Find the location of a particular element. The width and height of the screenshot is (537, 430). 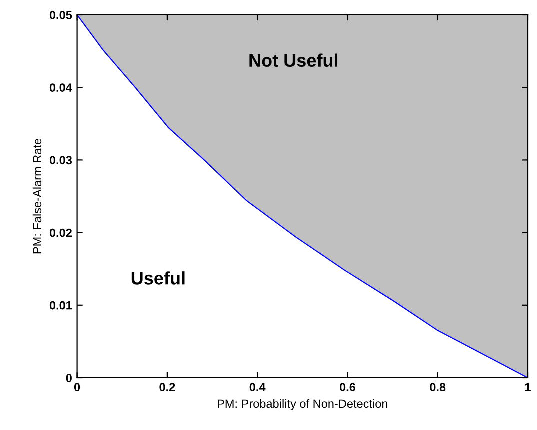

x-tick-label: 0.6 is located at coordinates (348, 387).